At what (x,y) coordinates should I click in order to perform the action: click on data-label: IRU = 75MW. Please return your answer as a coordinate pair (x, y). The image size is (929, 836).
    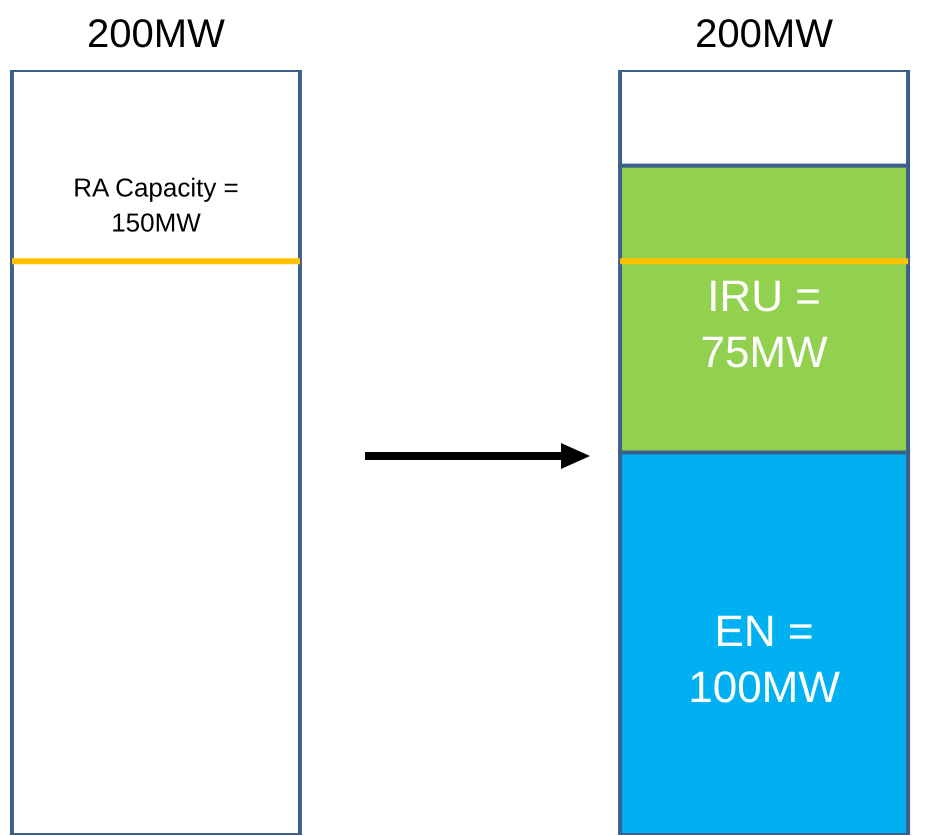
    Looking at the image, I should click on (764, 325).